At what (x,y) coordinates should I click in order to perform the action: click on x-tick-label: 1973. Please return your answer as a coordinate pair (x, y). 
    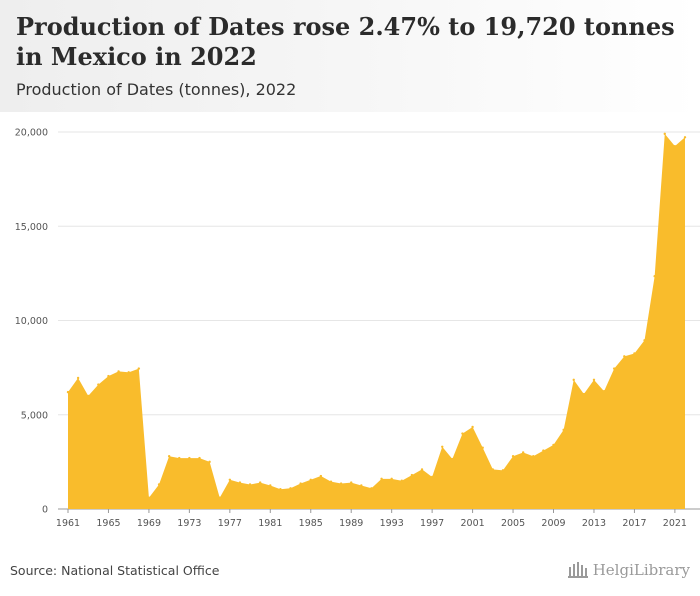
    Looking at the image, I should click on (189, 523).